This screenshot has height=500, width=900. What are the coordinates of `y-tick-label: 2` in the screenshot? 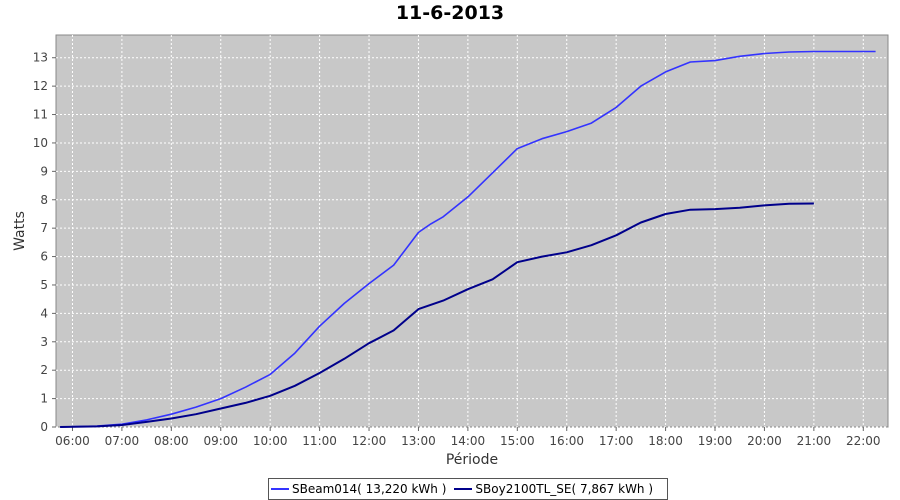 It's located at (44, 370).